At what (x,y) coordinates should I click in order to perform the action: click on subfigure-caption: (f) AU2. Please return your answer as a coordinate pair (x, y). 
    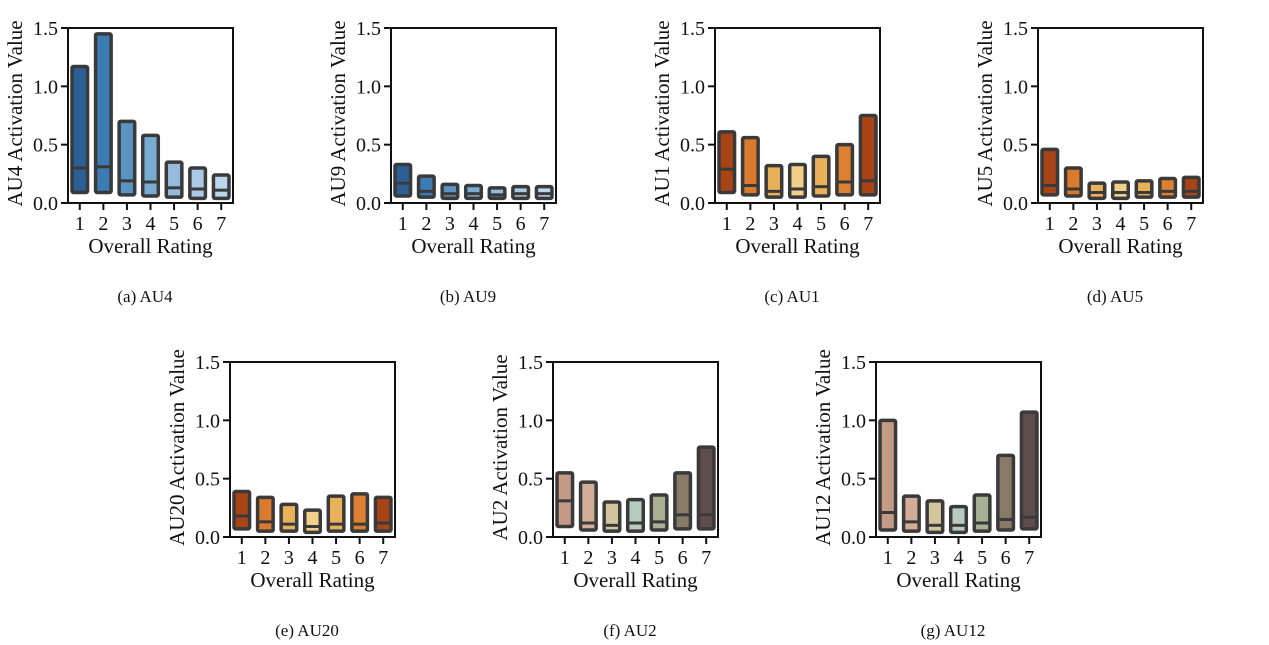
    Looking at the image, I should click on (630, 630).